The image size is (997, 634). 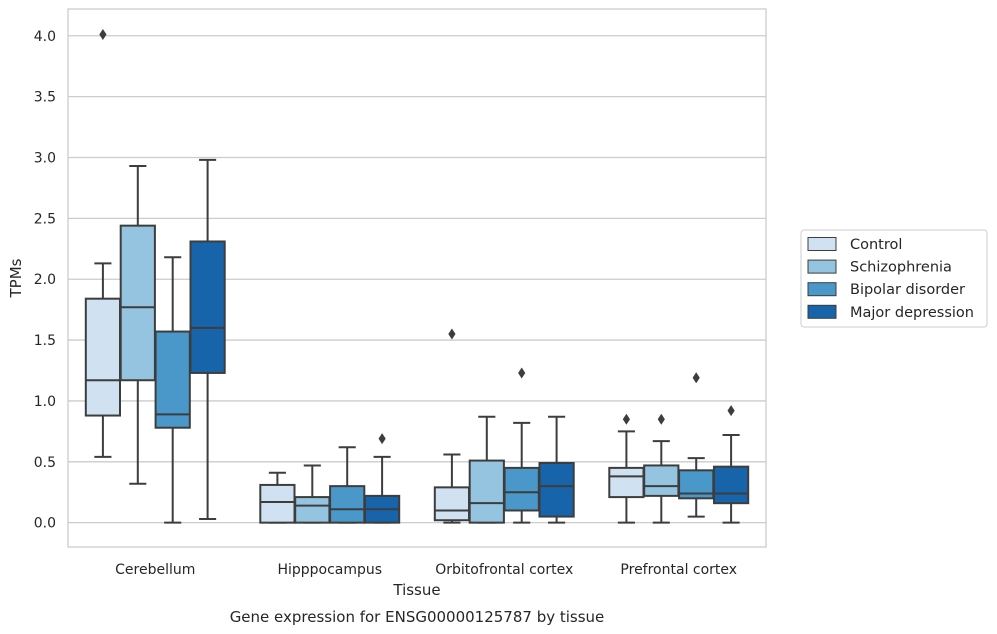 What do you see at coordinates (45, 98) in the screenshot?
I see `y-tick-label: 3.5` at bounding box center [45, 98].